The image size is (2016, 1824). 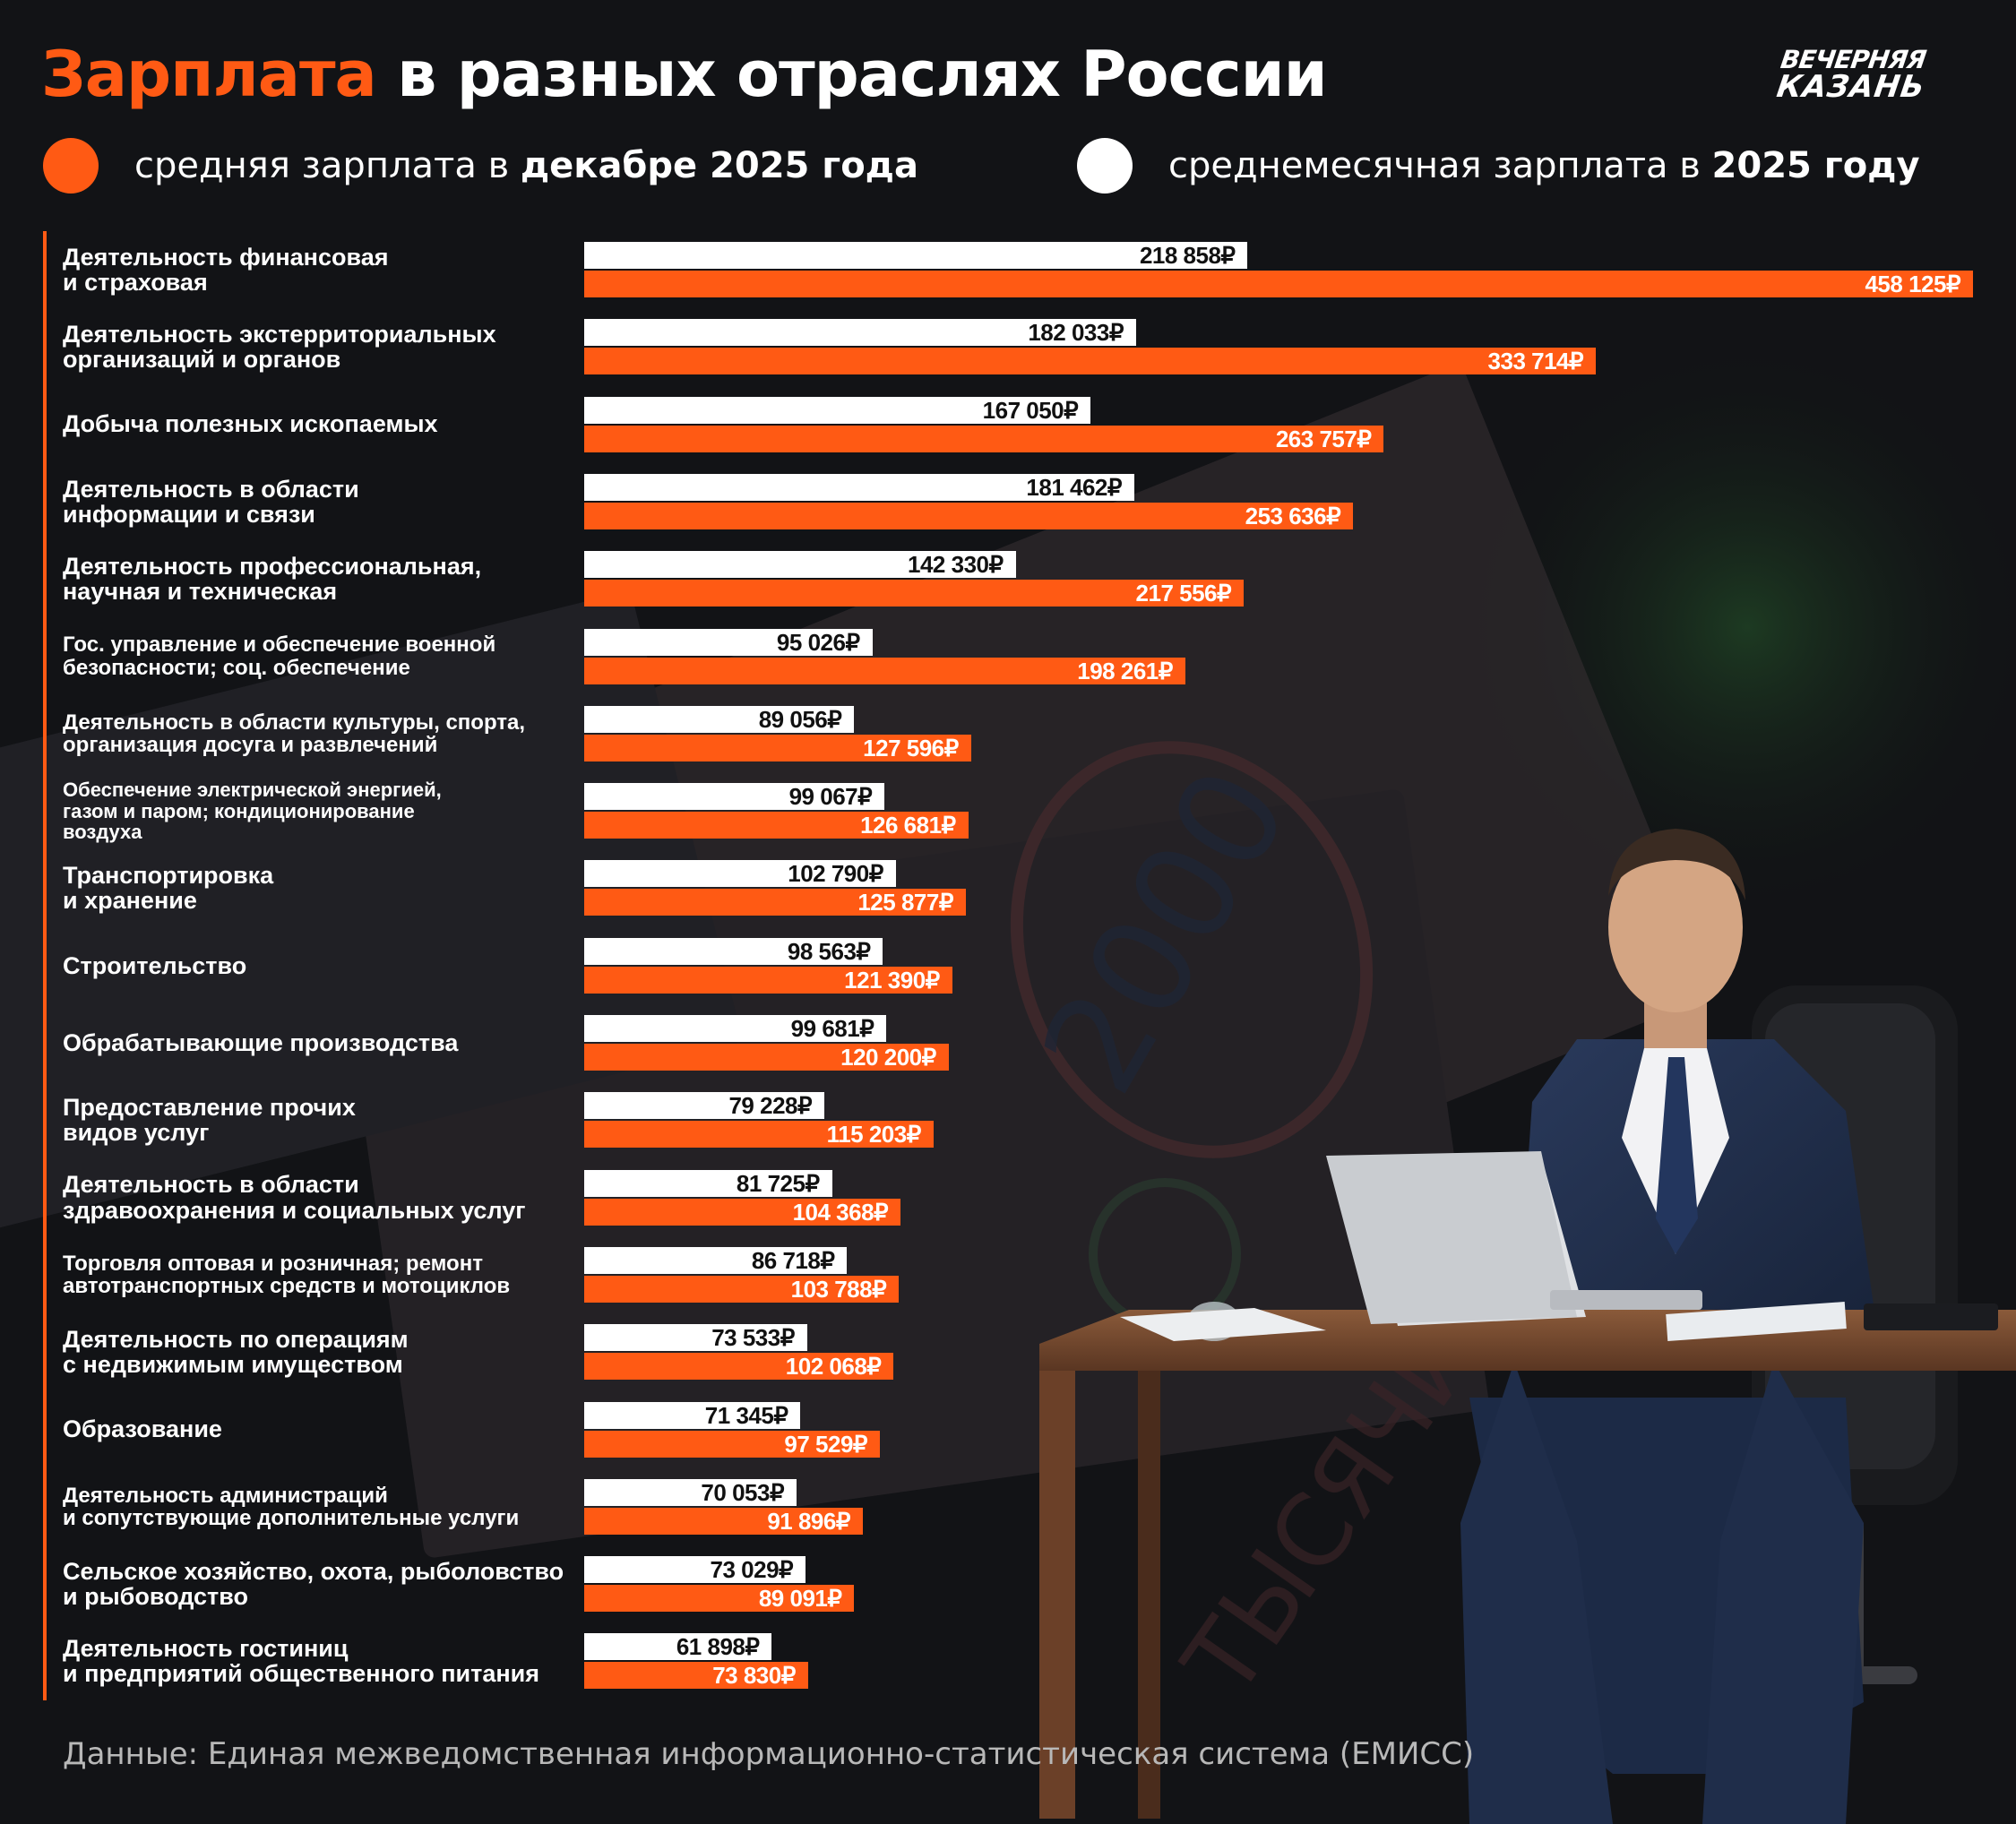 I want to click on bar-value-label: 73 029₽, so click(x=752, y=1570).